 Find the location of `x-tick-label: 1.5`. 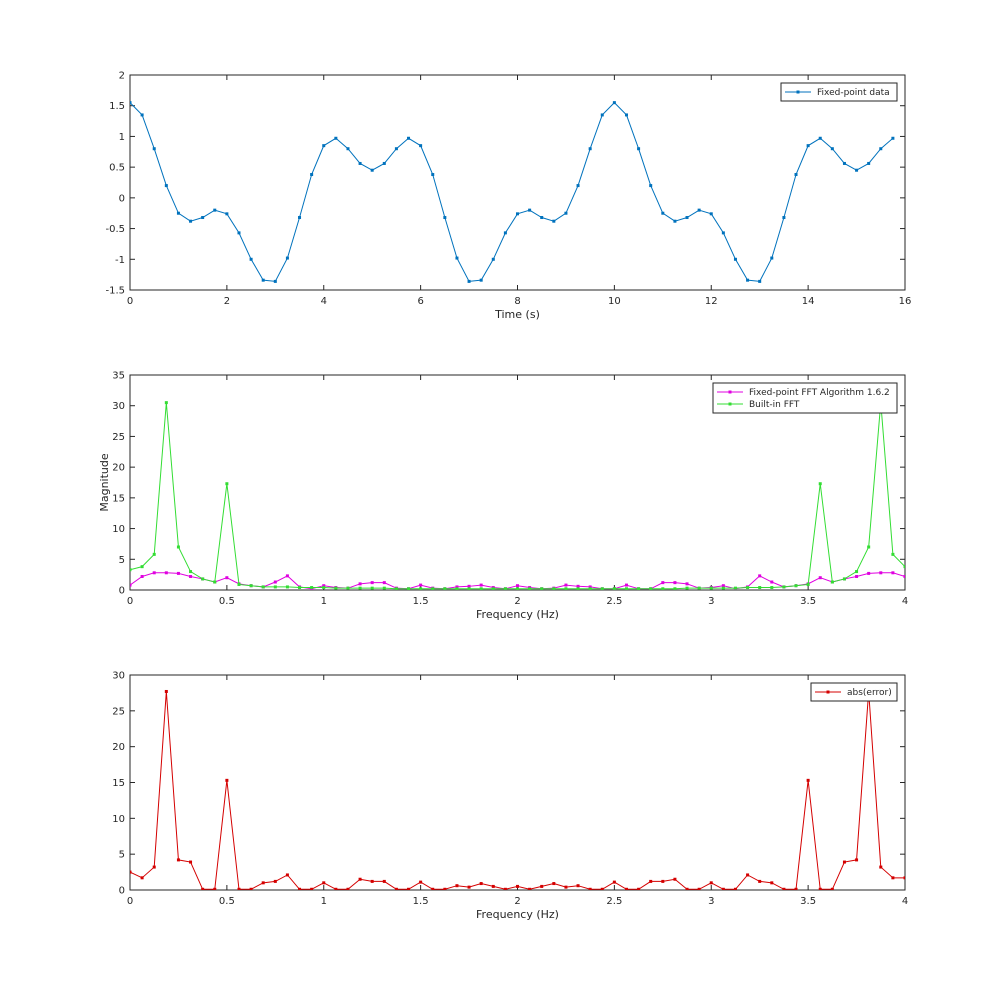

x-tick-label: 1.5 is located at coordinates (421, 601).